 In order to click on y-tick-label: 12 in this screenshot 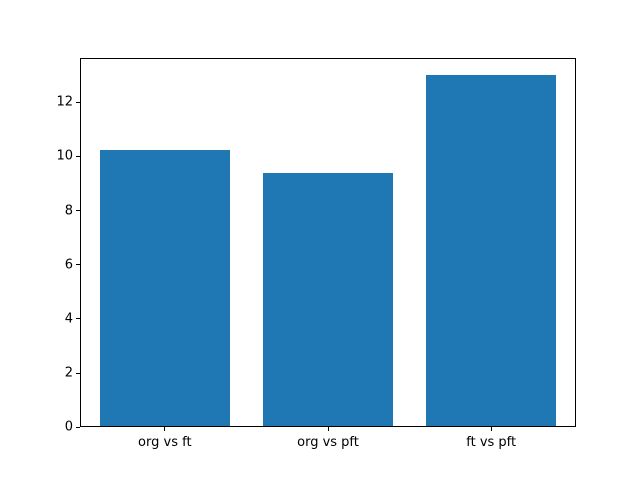, I will do `click(64, 102)`.